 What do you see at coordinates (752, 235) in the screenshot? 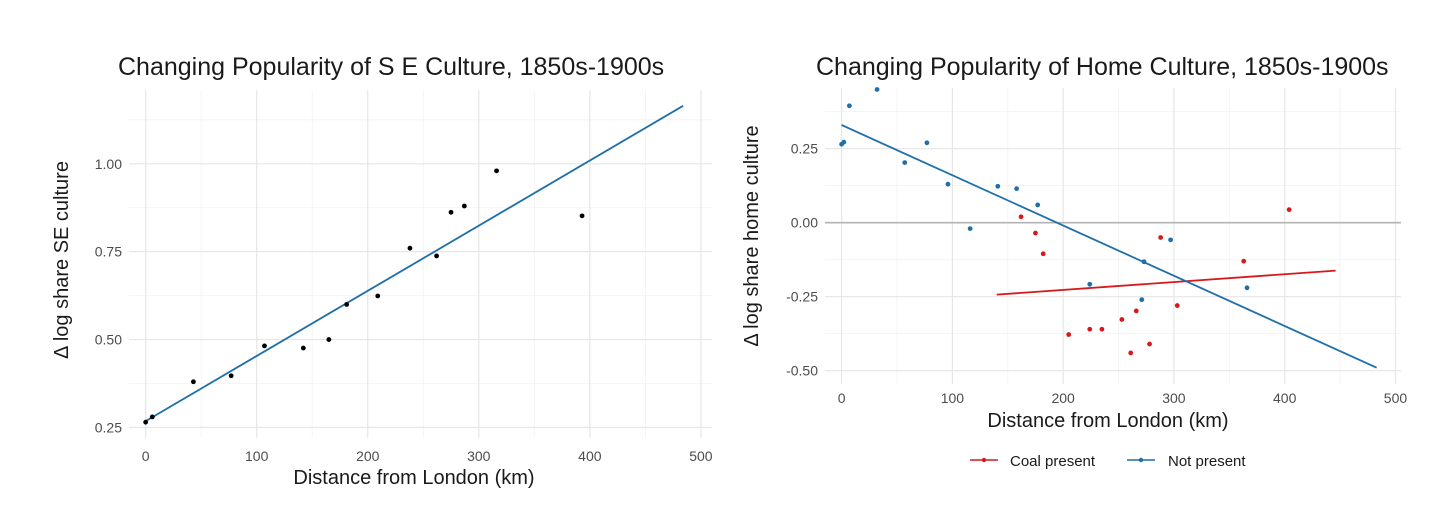
I see `y-axis-label: Δ log share home culture` at bounding box center [752, 235].